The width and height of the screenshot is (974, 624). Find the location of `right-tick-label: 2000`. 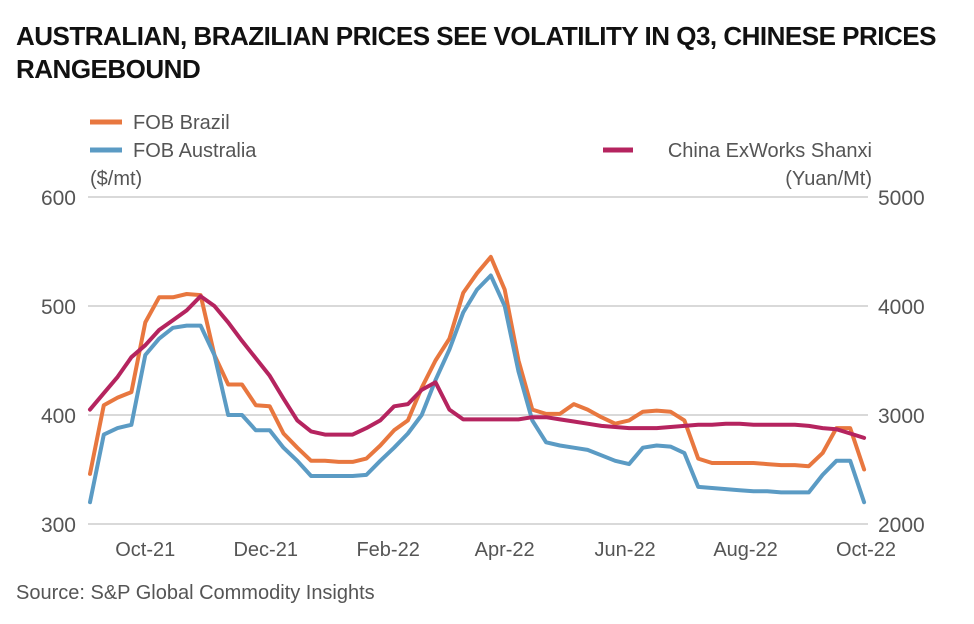

right-tick-label: 2000 is located at coordinates (901, 525).